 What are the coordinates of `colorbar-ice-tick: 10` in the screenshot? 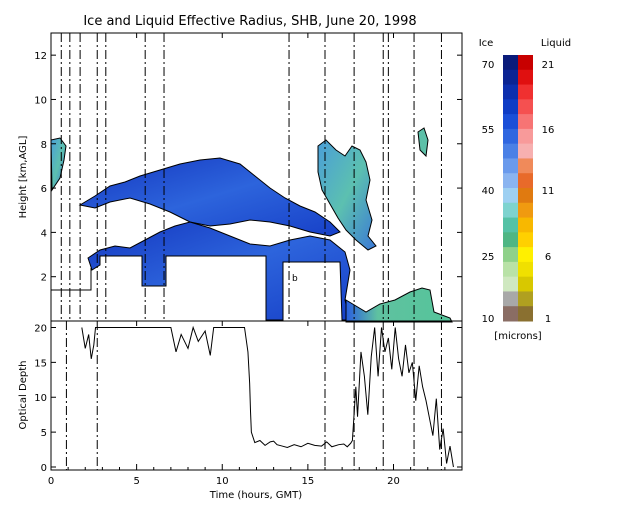 It's located at (488, 319).